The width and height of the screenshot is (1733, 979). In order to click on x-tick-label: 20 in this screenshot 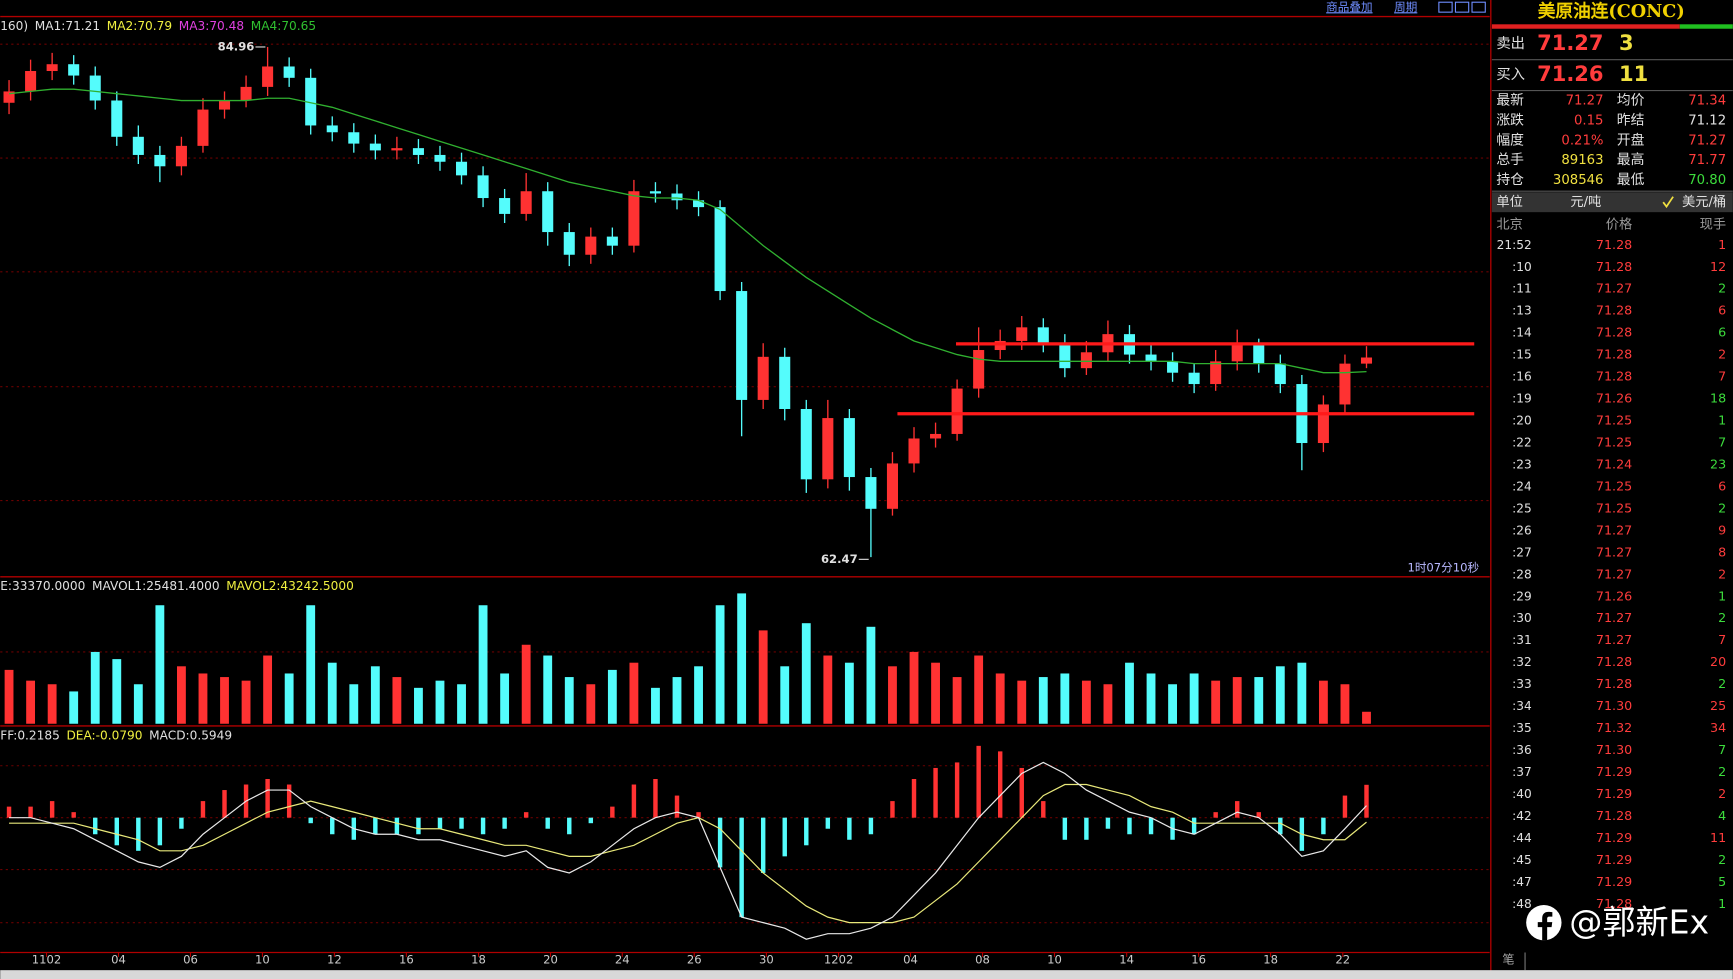, I will do `click(550, 960)`.